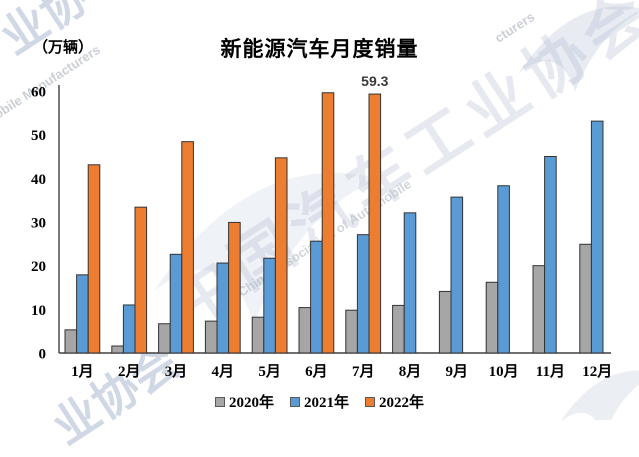 The height and width of the screenshot is (457, 639). I want to click on x-category-label: 3月, so click(176, 371).